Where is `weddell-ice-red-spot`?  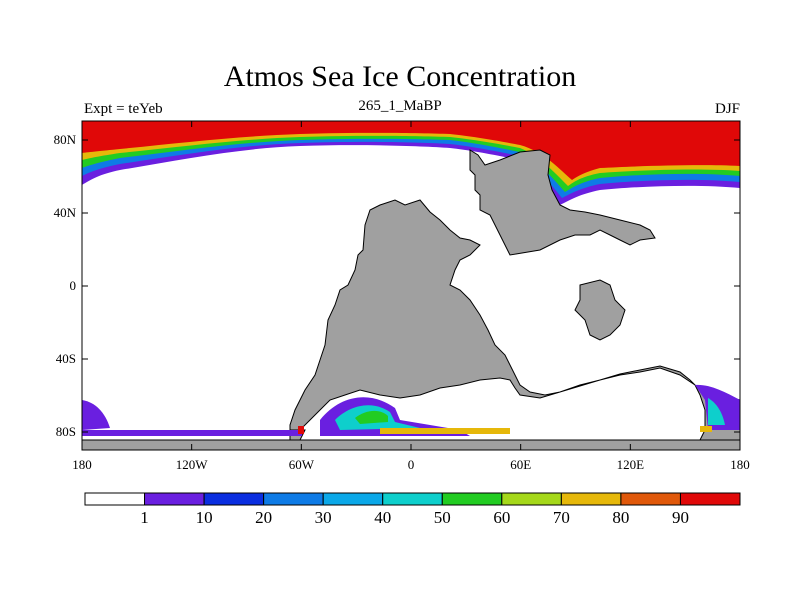
weddell-ice-red-spot is located at coordinates (301, 430).